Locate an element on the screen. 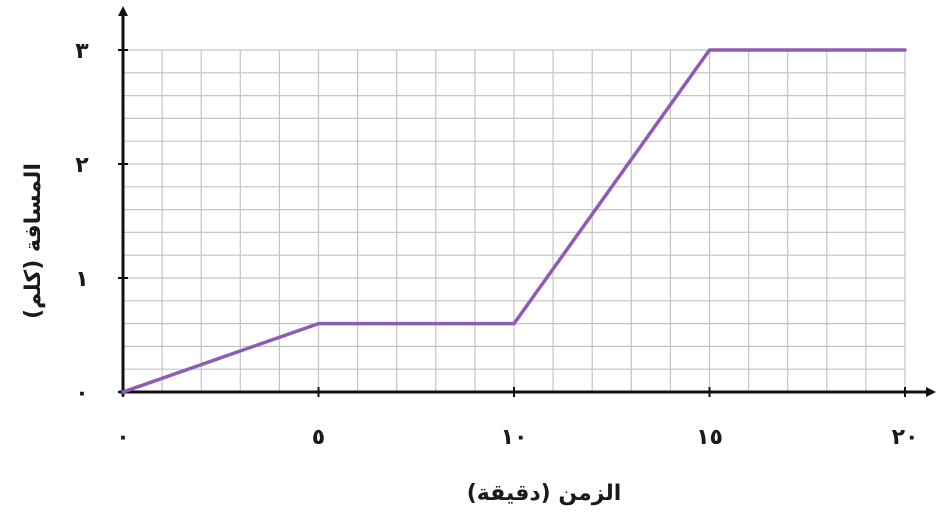 The image size is (941, 520). x-tick-label: ٠ is located at coordinates (122, 437).